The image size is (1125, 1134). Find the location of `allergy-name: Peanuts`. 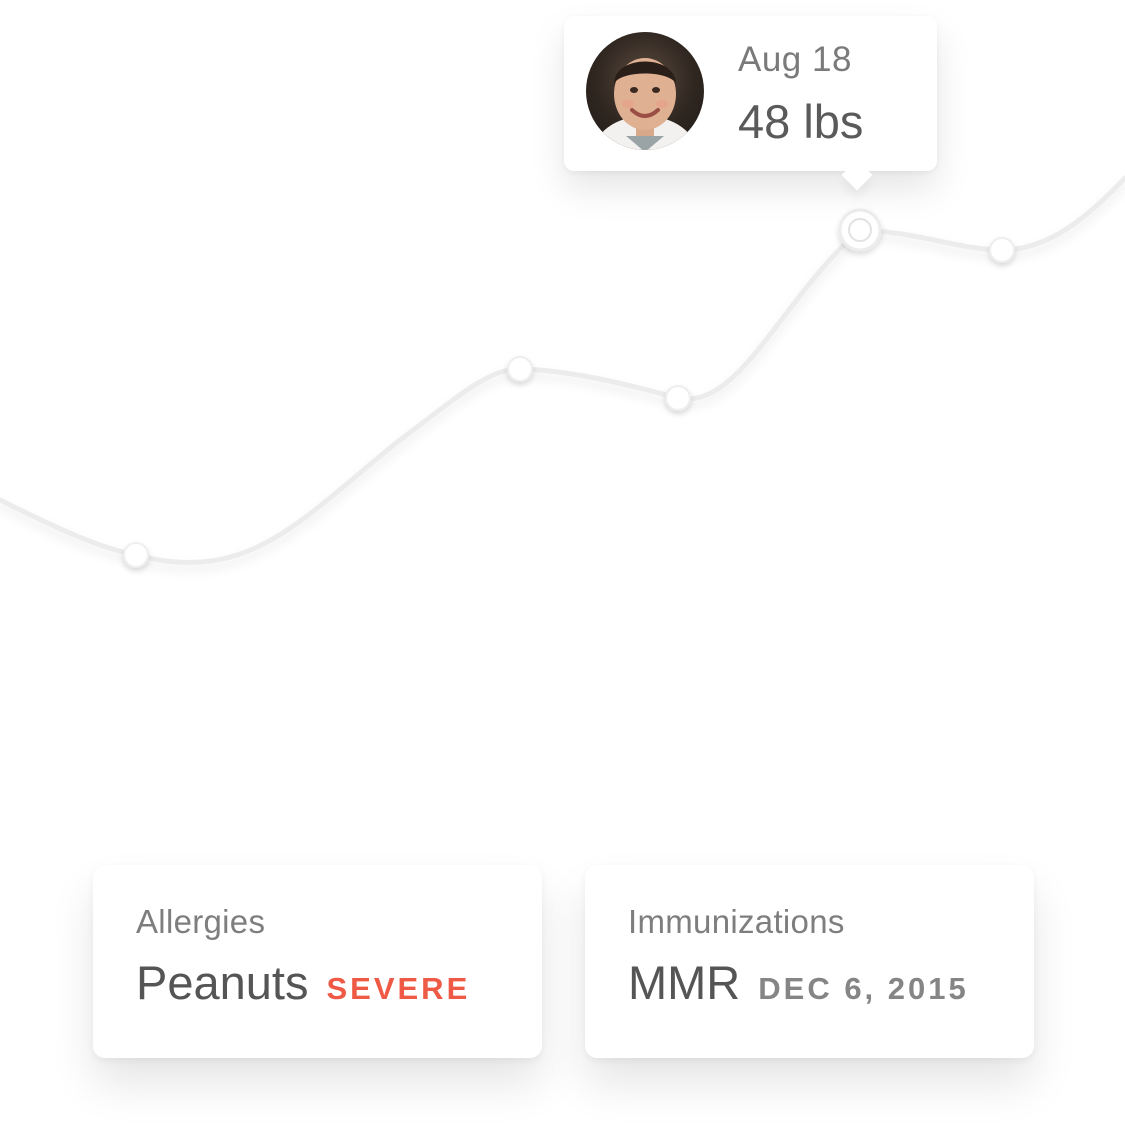

allergy-name: Peanuts is located at coordinates (222, 982).